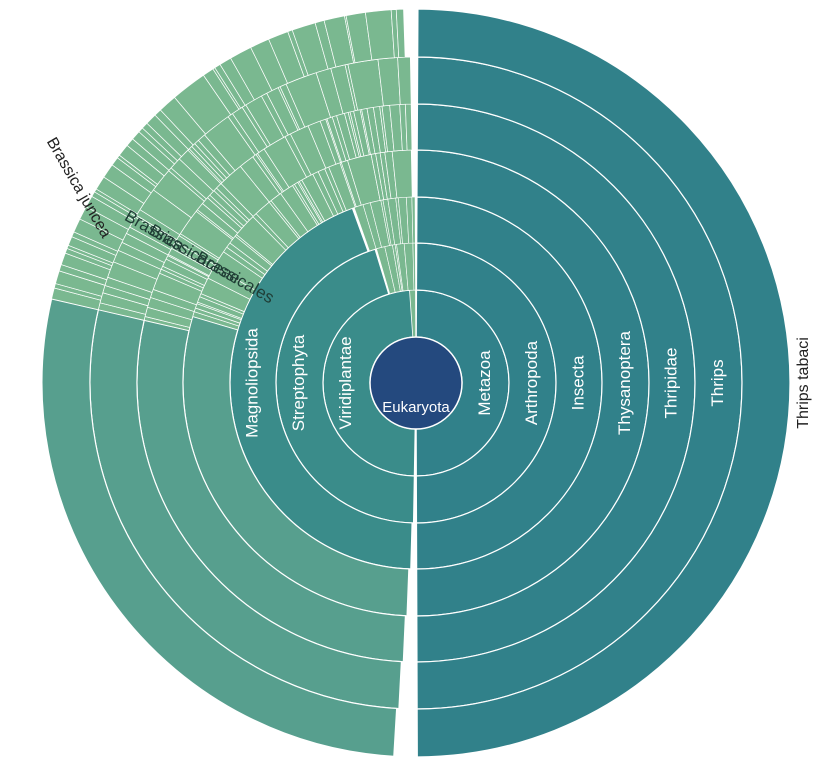 The width and height of the screenshot is (832, 775). I want to click on root-label: Eukaryota, so click(416, 407).